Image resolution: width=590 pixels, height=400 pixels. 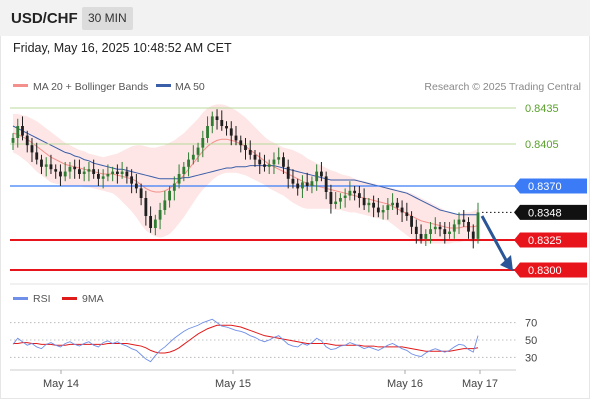 What do you see at coordinates (20, 85) in the screenshot?
I see `bb-legend-swatch` at bounding box center [20, 85].